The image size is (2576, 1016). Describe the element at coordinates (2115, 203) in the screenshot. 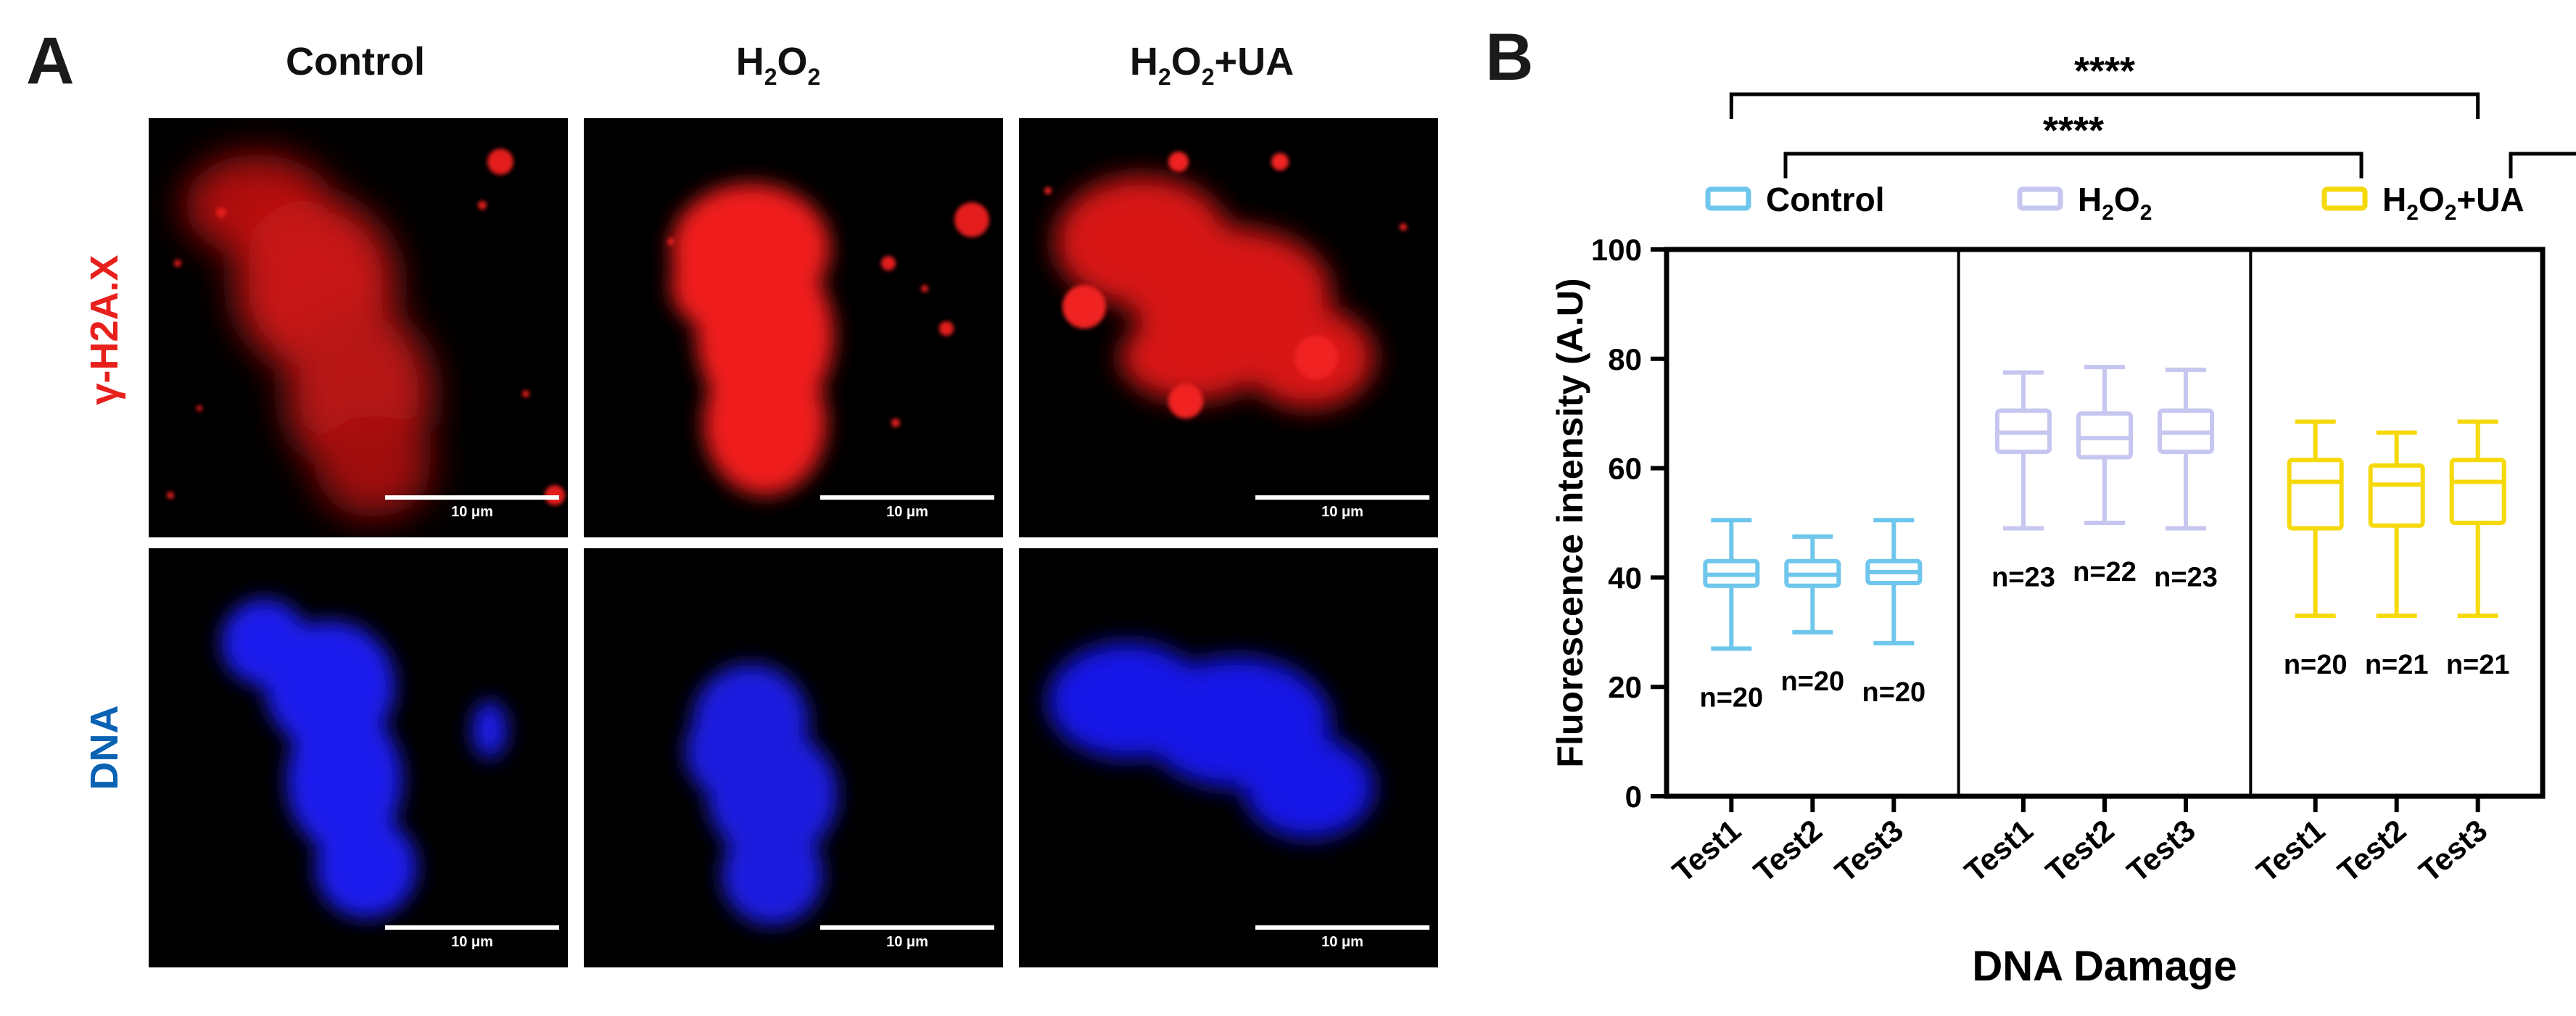

I see `legend-entry: H2O2` at that location.